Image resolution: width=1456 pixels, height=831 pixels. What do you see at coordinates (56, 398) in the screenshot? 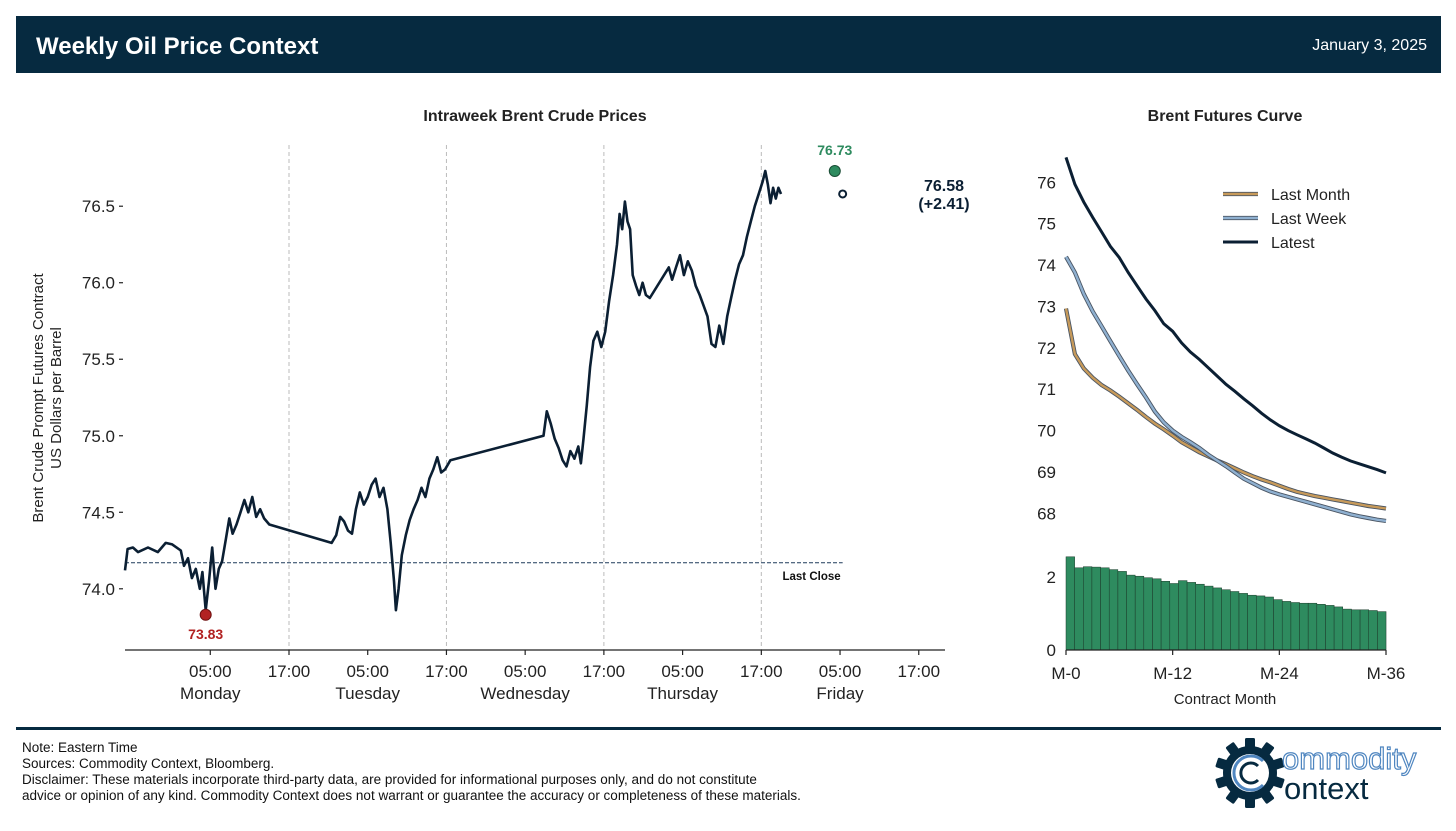
I see `y-axis-label-line2: US Dollars per Barrel` at bounding box center [56, 398].